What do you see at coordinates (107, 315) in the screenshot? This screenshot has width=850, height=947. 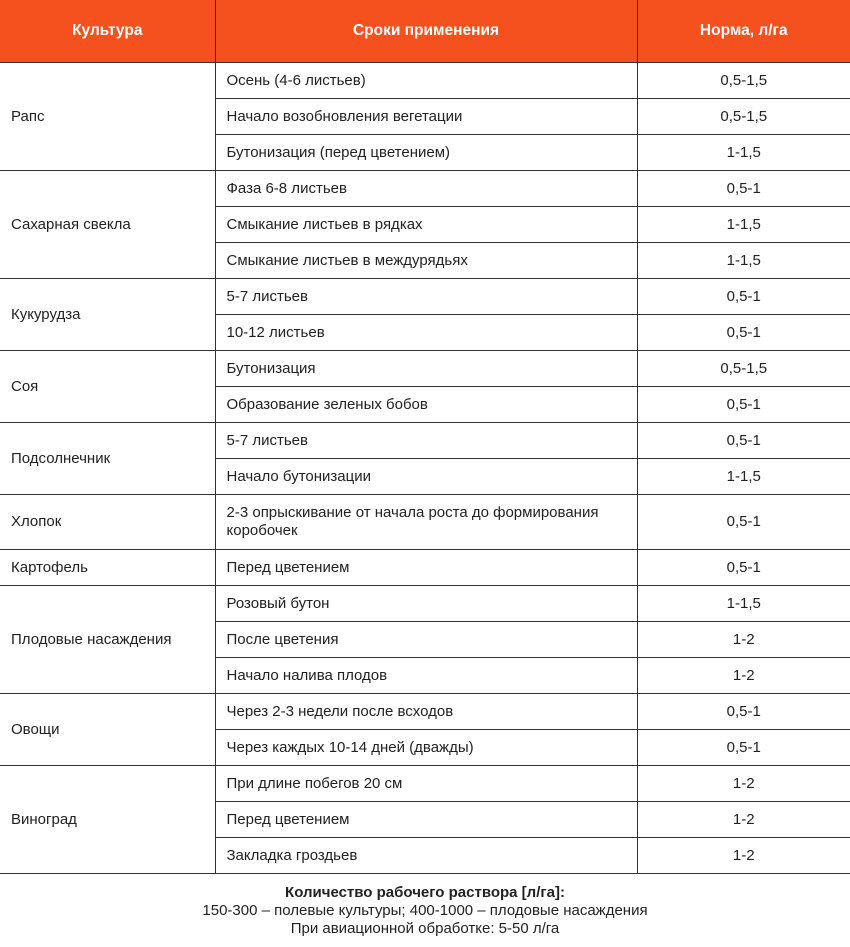 I see `crop-cell: Кукурудза` at bounding box center [107, 315].